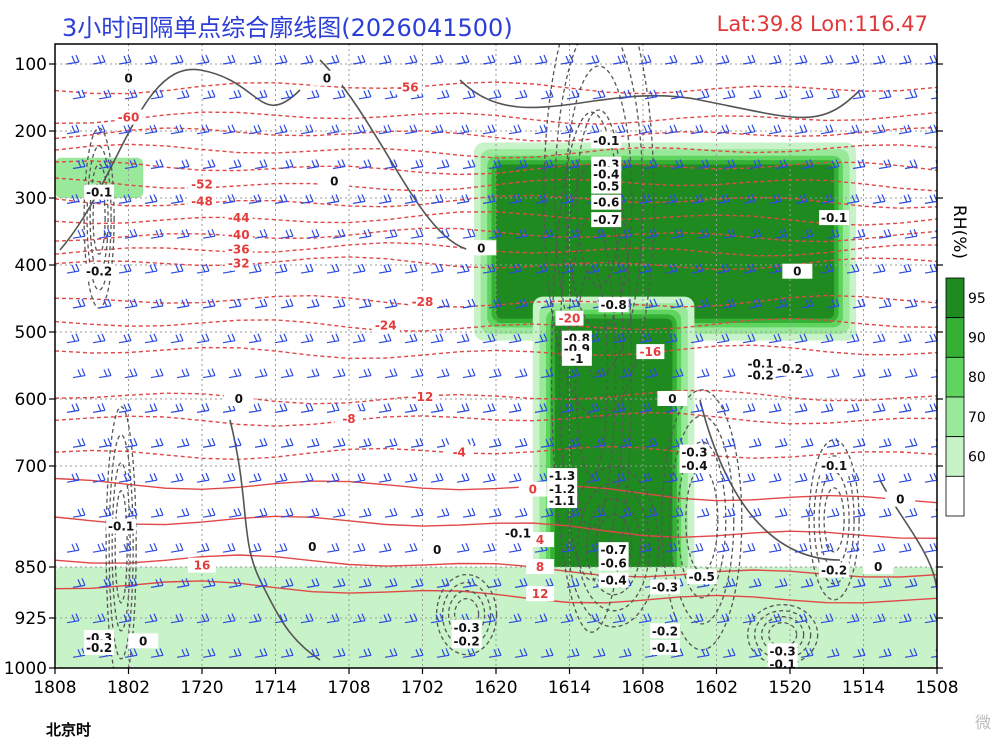 The height and width of the screenshot is (750, 1000). What do you see at coordinates (69, 730) in the screenshot?
I see `x-axis-title: 北京时` at bounding box center [69, 730].